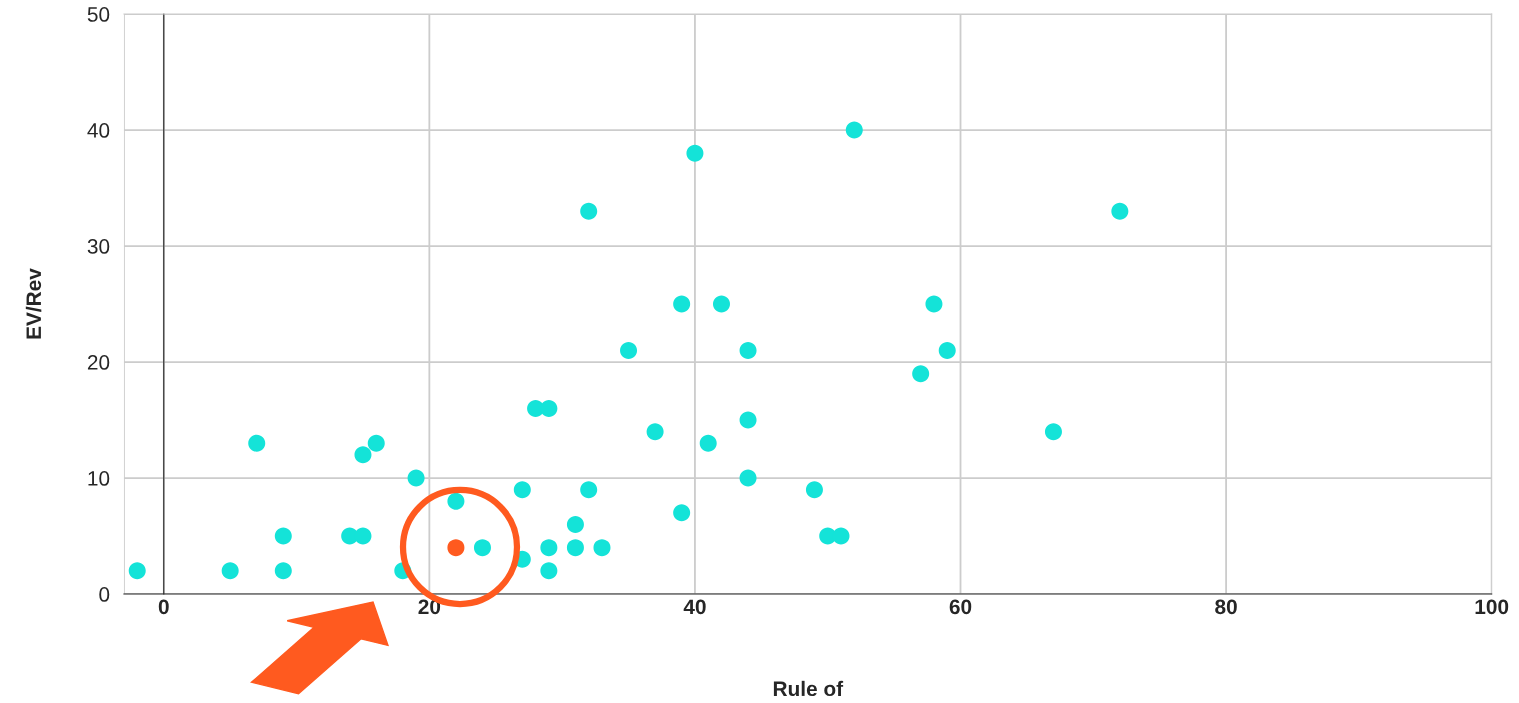  I want to click on x-tick-label: 40, so click(694, 607).